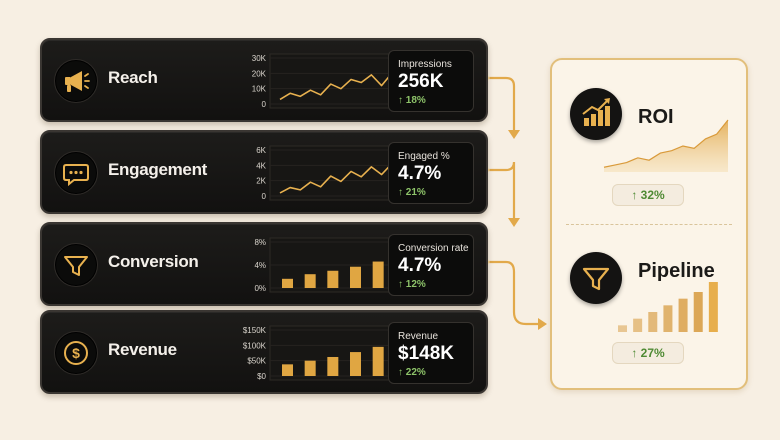  I want to click on outcome-chart-pipeline, so click(668, 307).